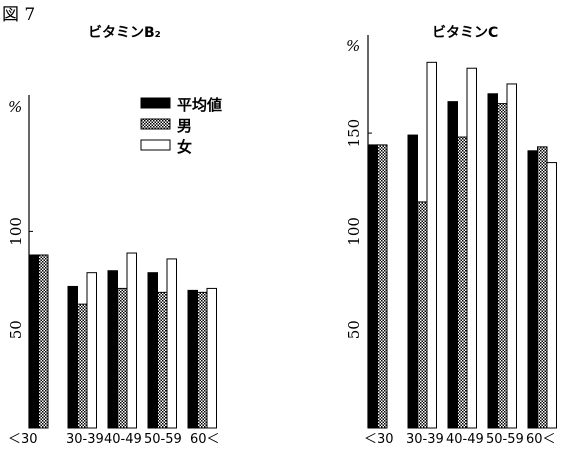 The image size is (571, 449). What do you see at coordinates (184, 126) in the screenshot?
I see `legend-label: 男` at bounding box center [184, 126].